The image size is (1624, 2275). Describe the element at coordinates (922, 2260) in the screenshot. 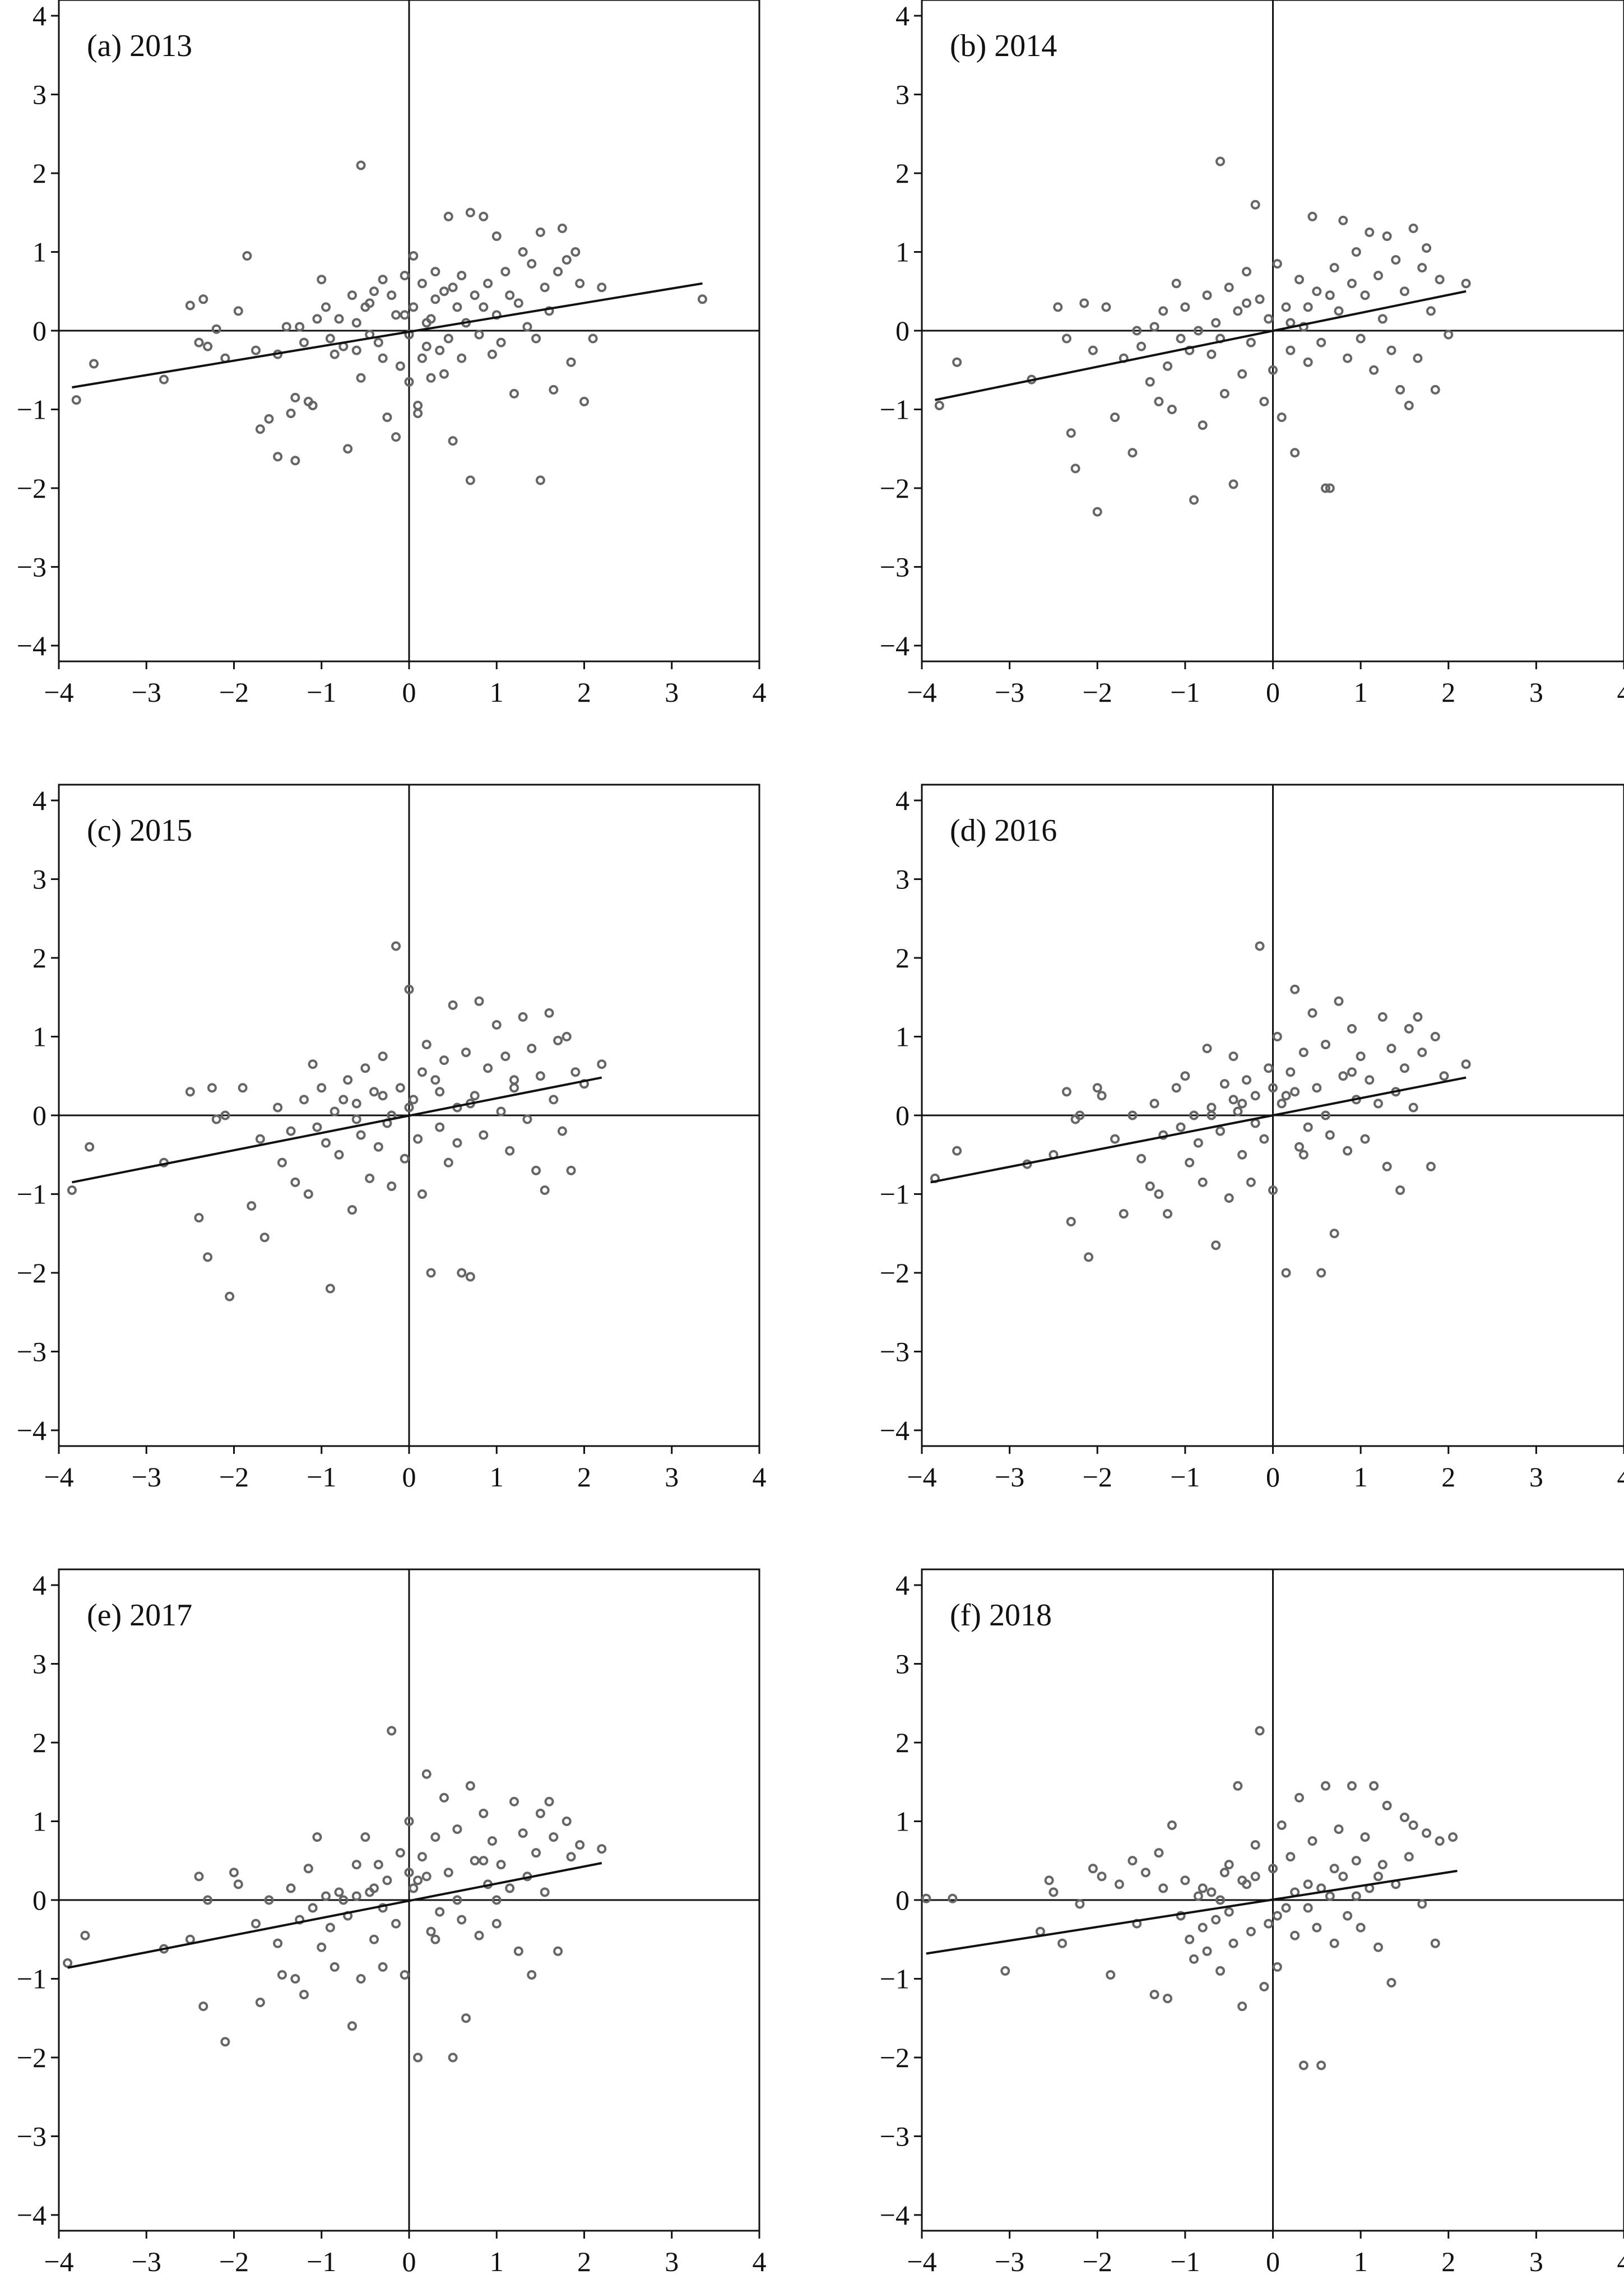

I see `x-tick-label: −4` at that location.